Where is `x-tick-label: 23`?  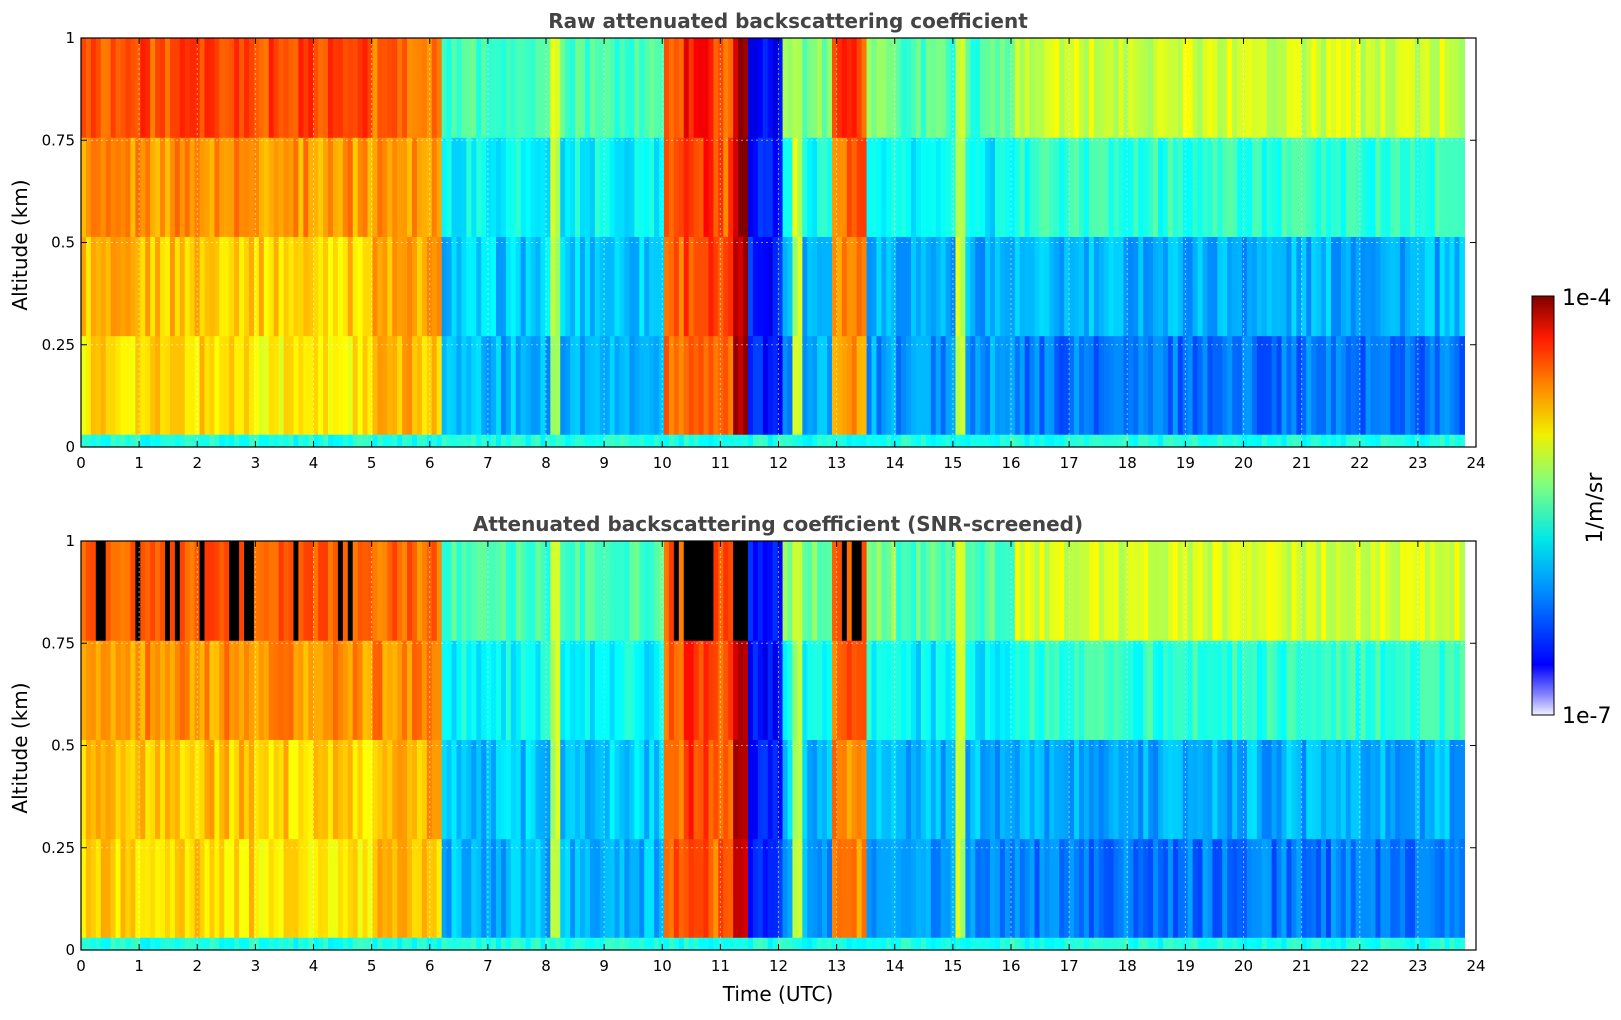 x-tick-label: 23 is located at coordinates (1417, 966).